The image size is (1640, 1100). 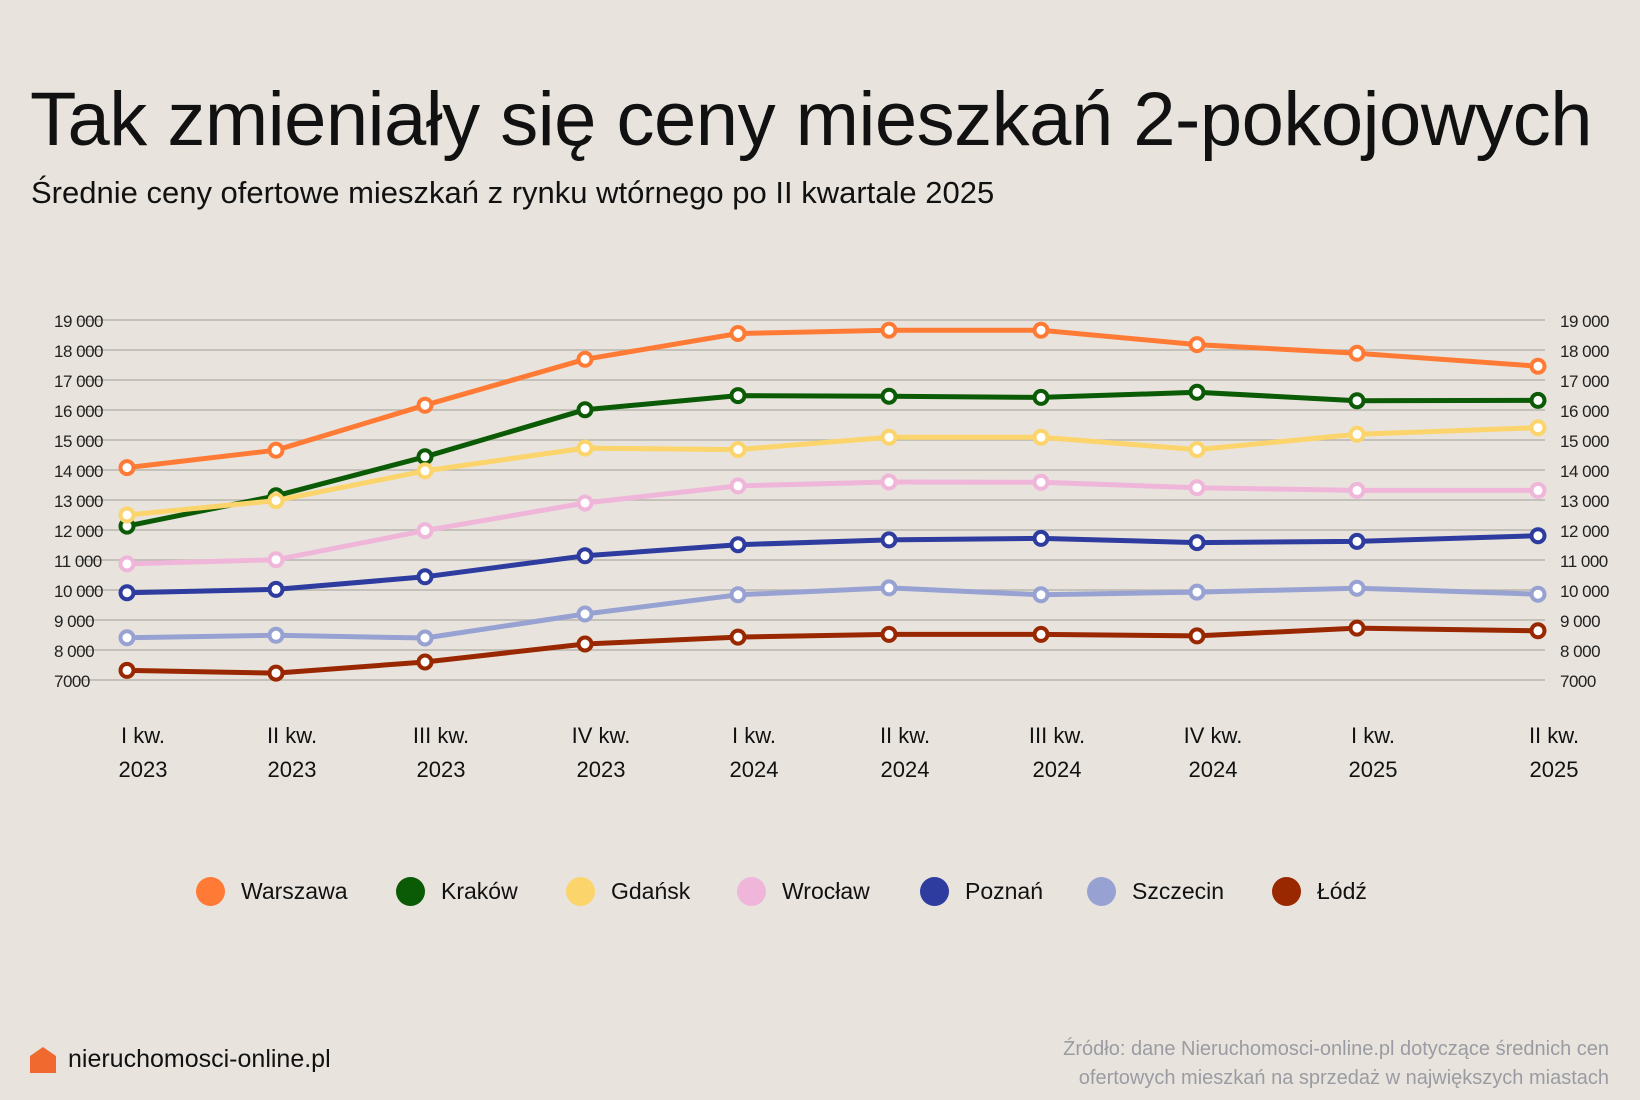 I want to click on legend-label: Kraków, so click(x=479, y=890).